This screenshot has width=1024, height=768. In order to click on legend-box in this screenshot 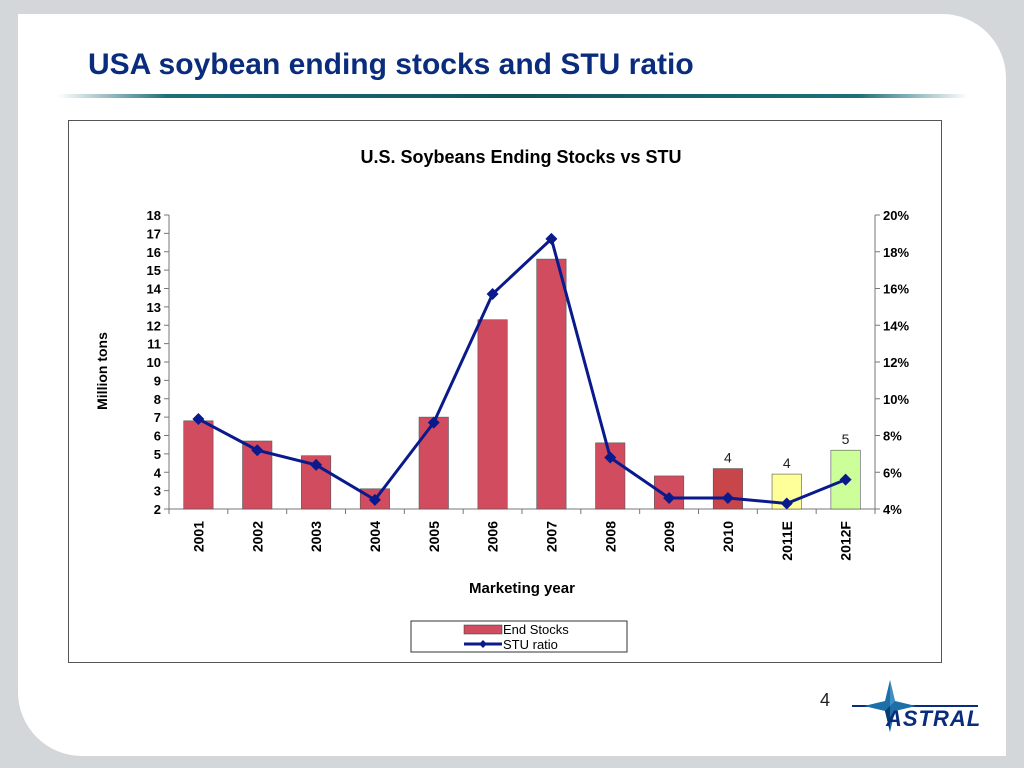, I will do `click(519, 636)`.